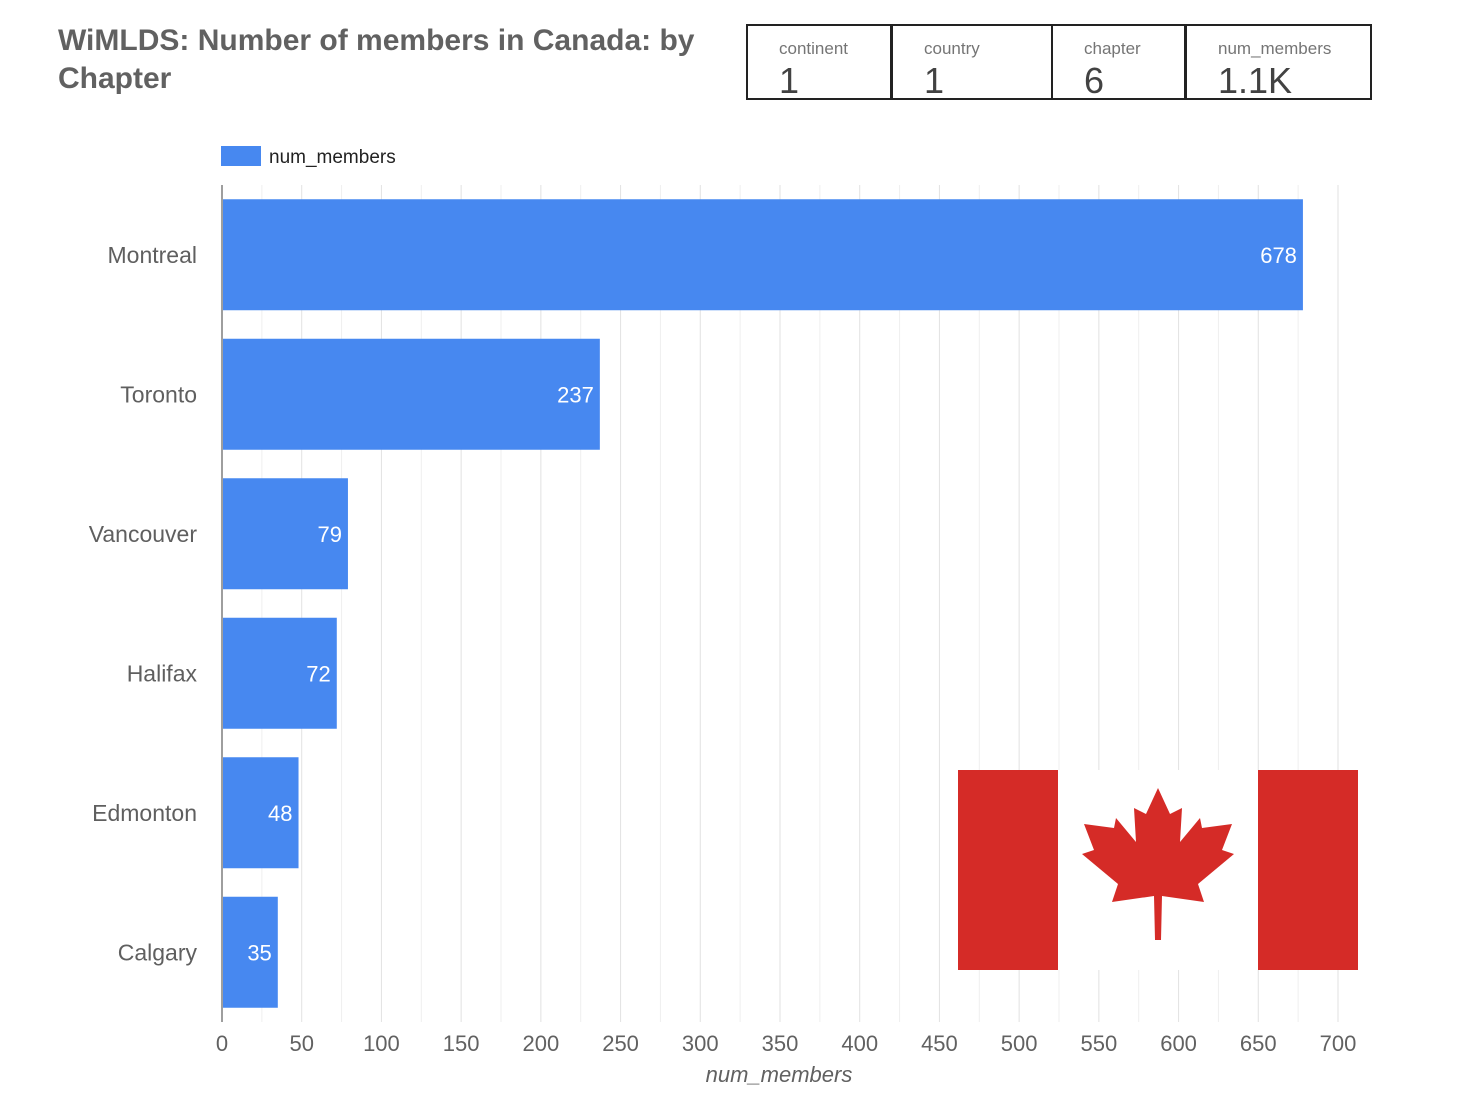 The image size is (1468, 1114). What do you see at coordinates (1118, 62) in the screenshot?
I see `scorecard-chapter: chapter 6` at bounding box center [1118, 62].